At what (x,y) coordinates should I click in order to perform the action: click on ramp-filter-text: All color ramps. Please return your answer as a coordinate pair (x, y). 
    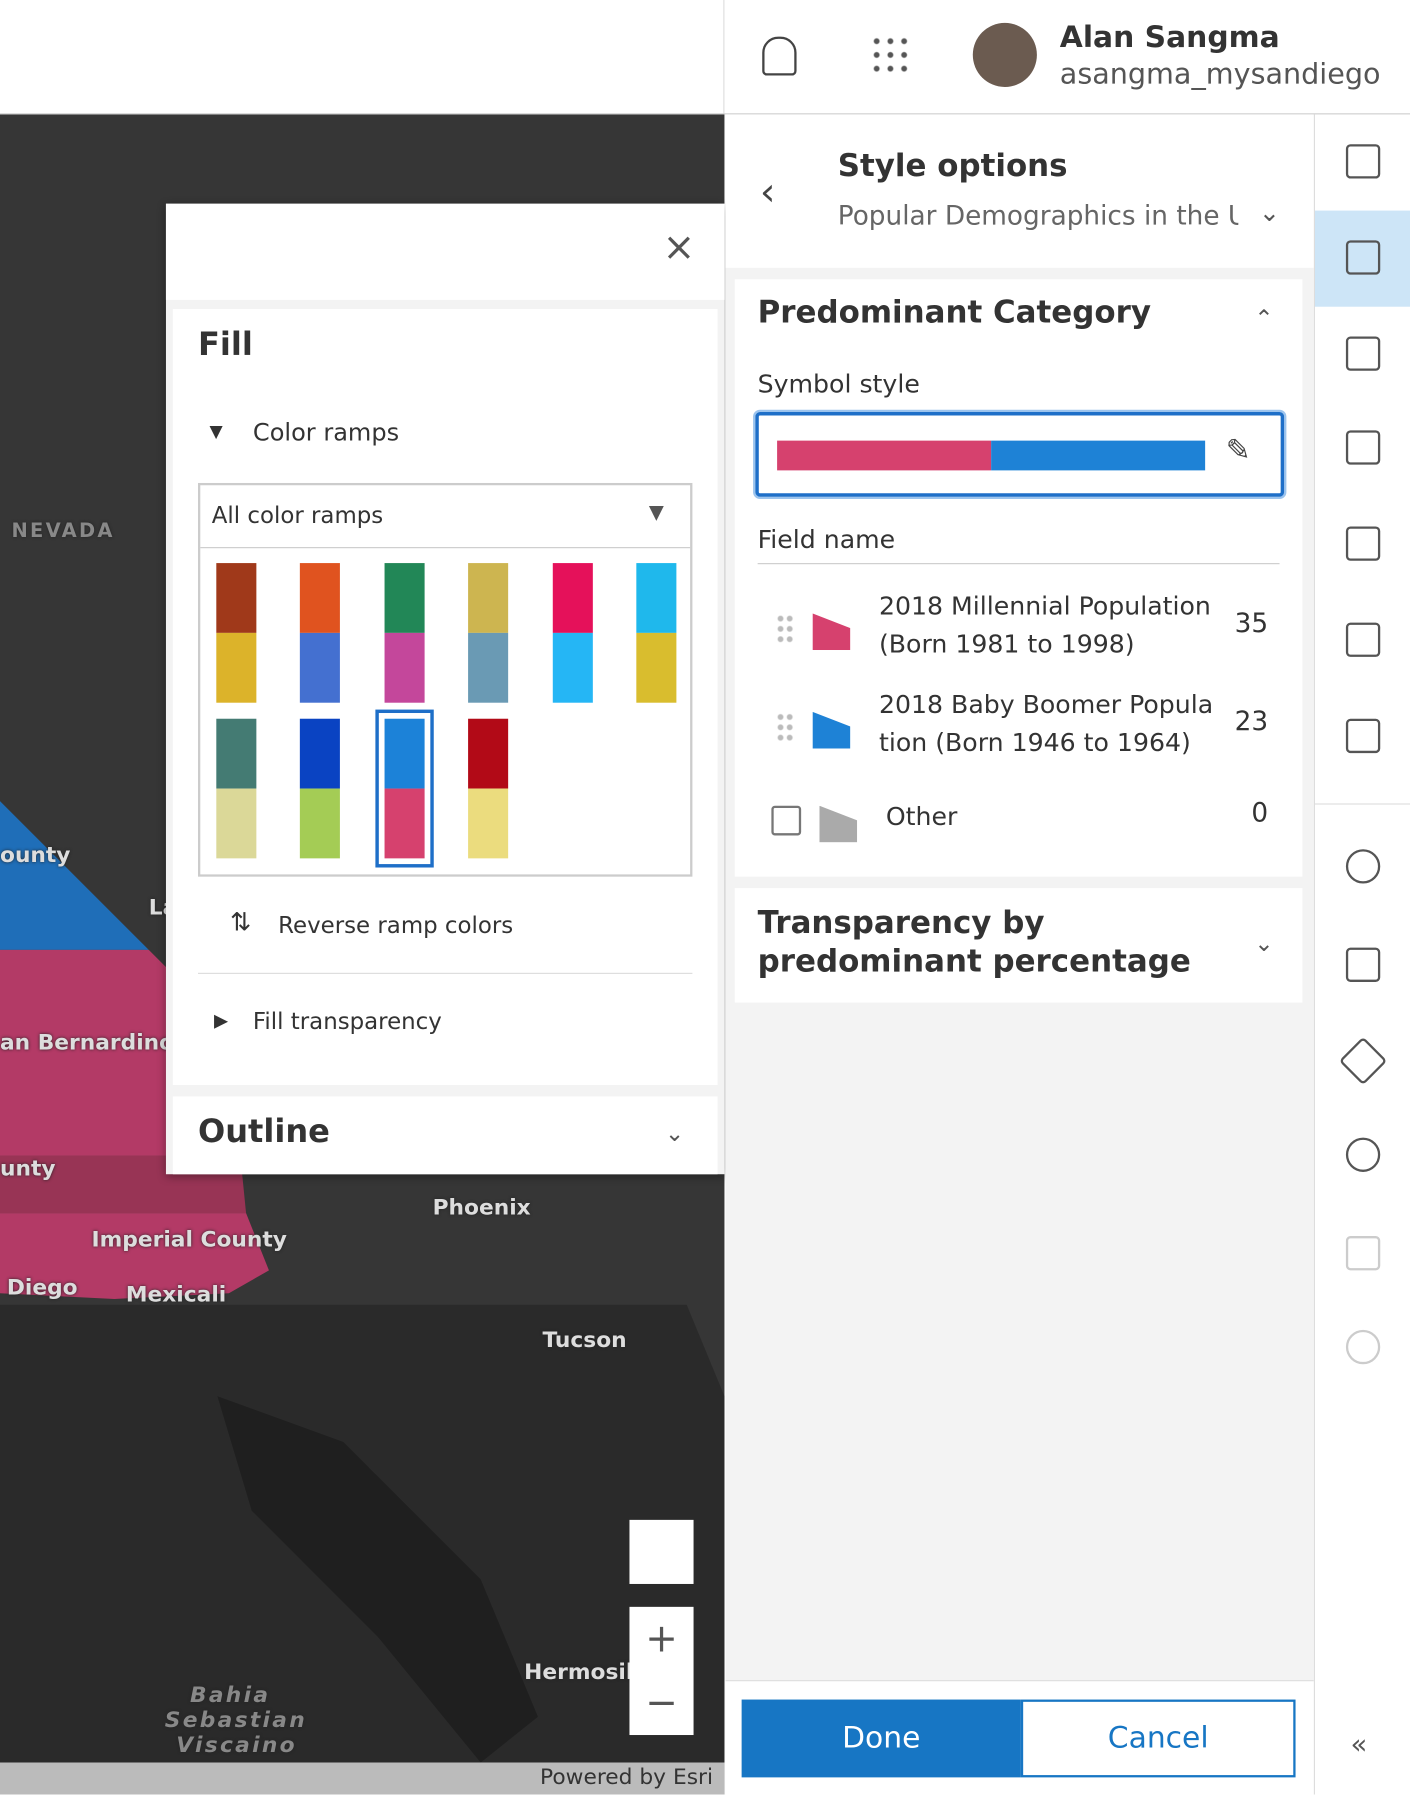
    Looking at the image, I should click on (297, 515).